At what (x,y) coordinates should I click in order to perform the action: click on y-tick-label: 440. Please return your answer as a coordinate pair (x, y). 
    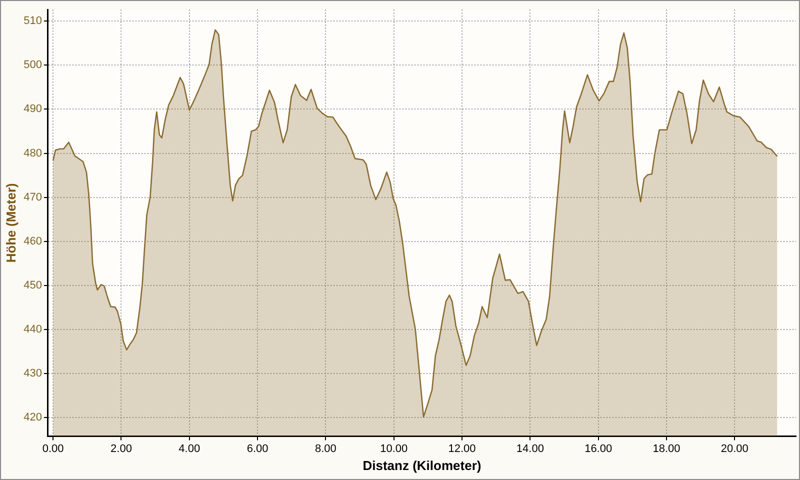
    Looking at the image, I should click on (33, 330).